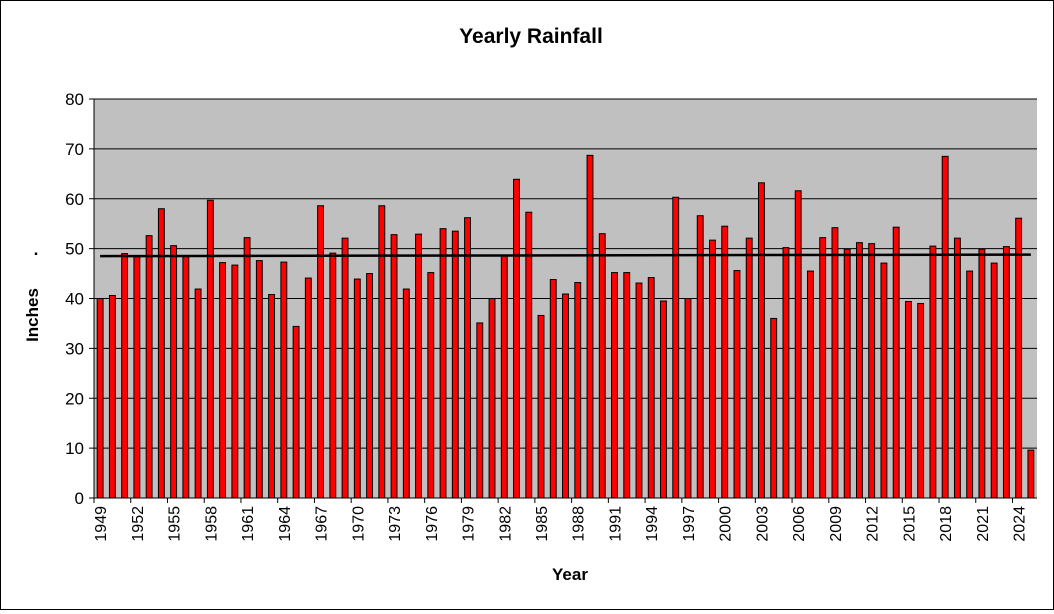 Image resolution: width=1054 pixels, height=614 pixels. I want to click on x-tick-label: 1997, so click(689, 524).